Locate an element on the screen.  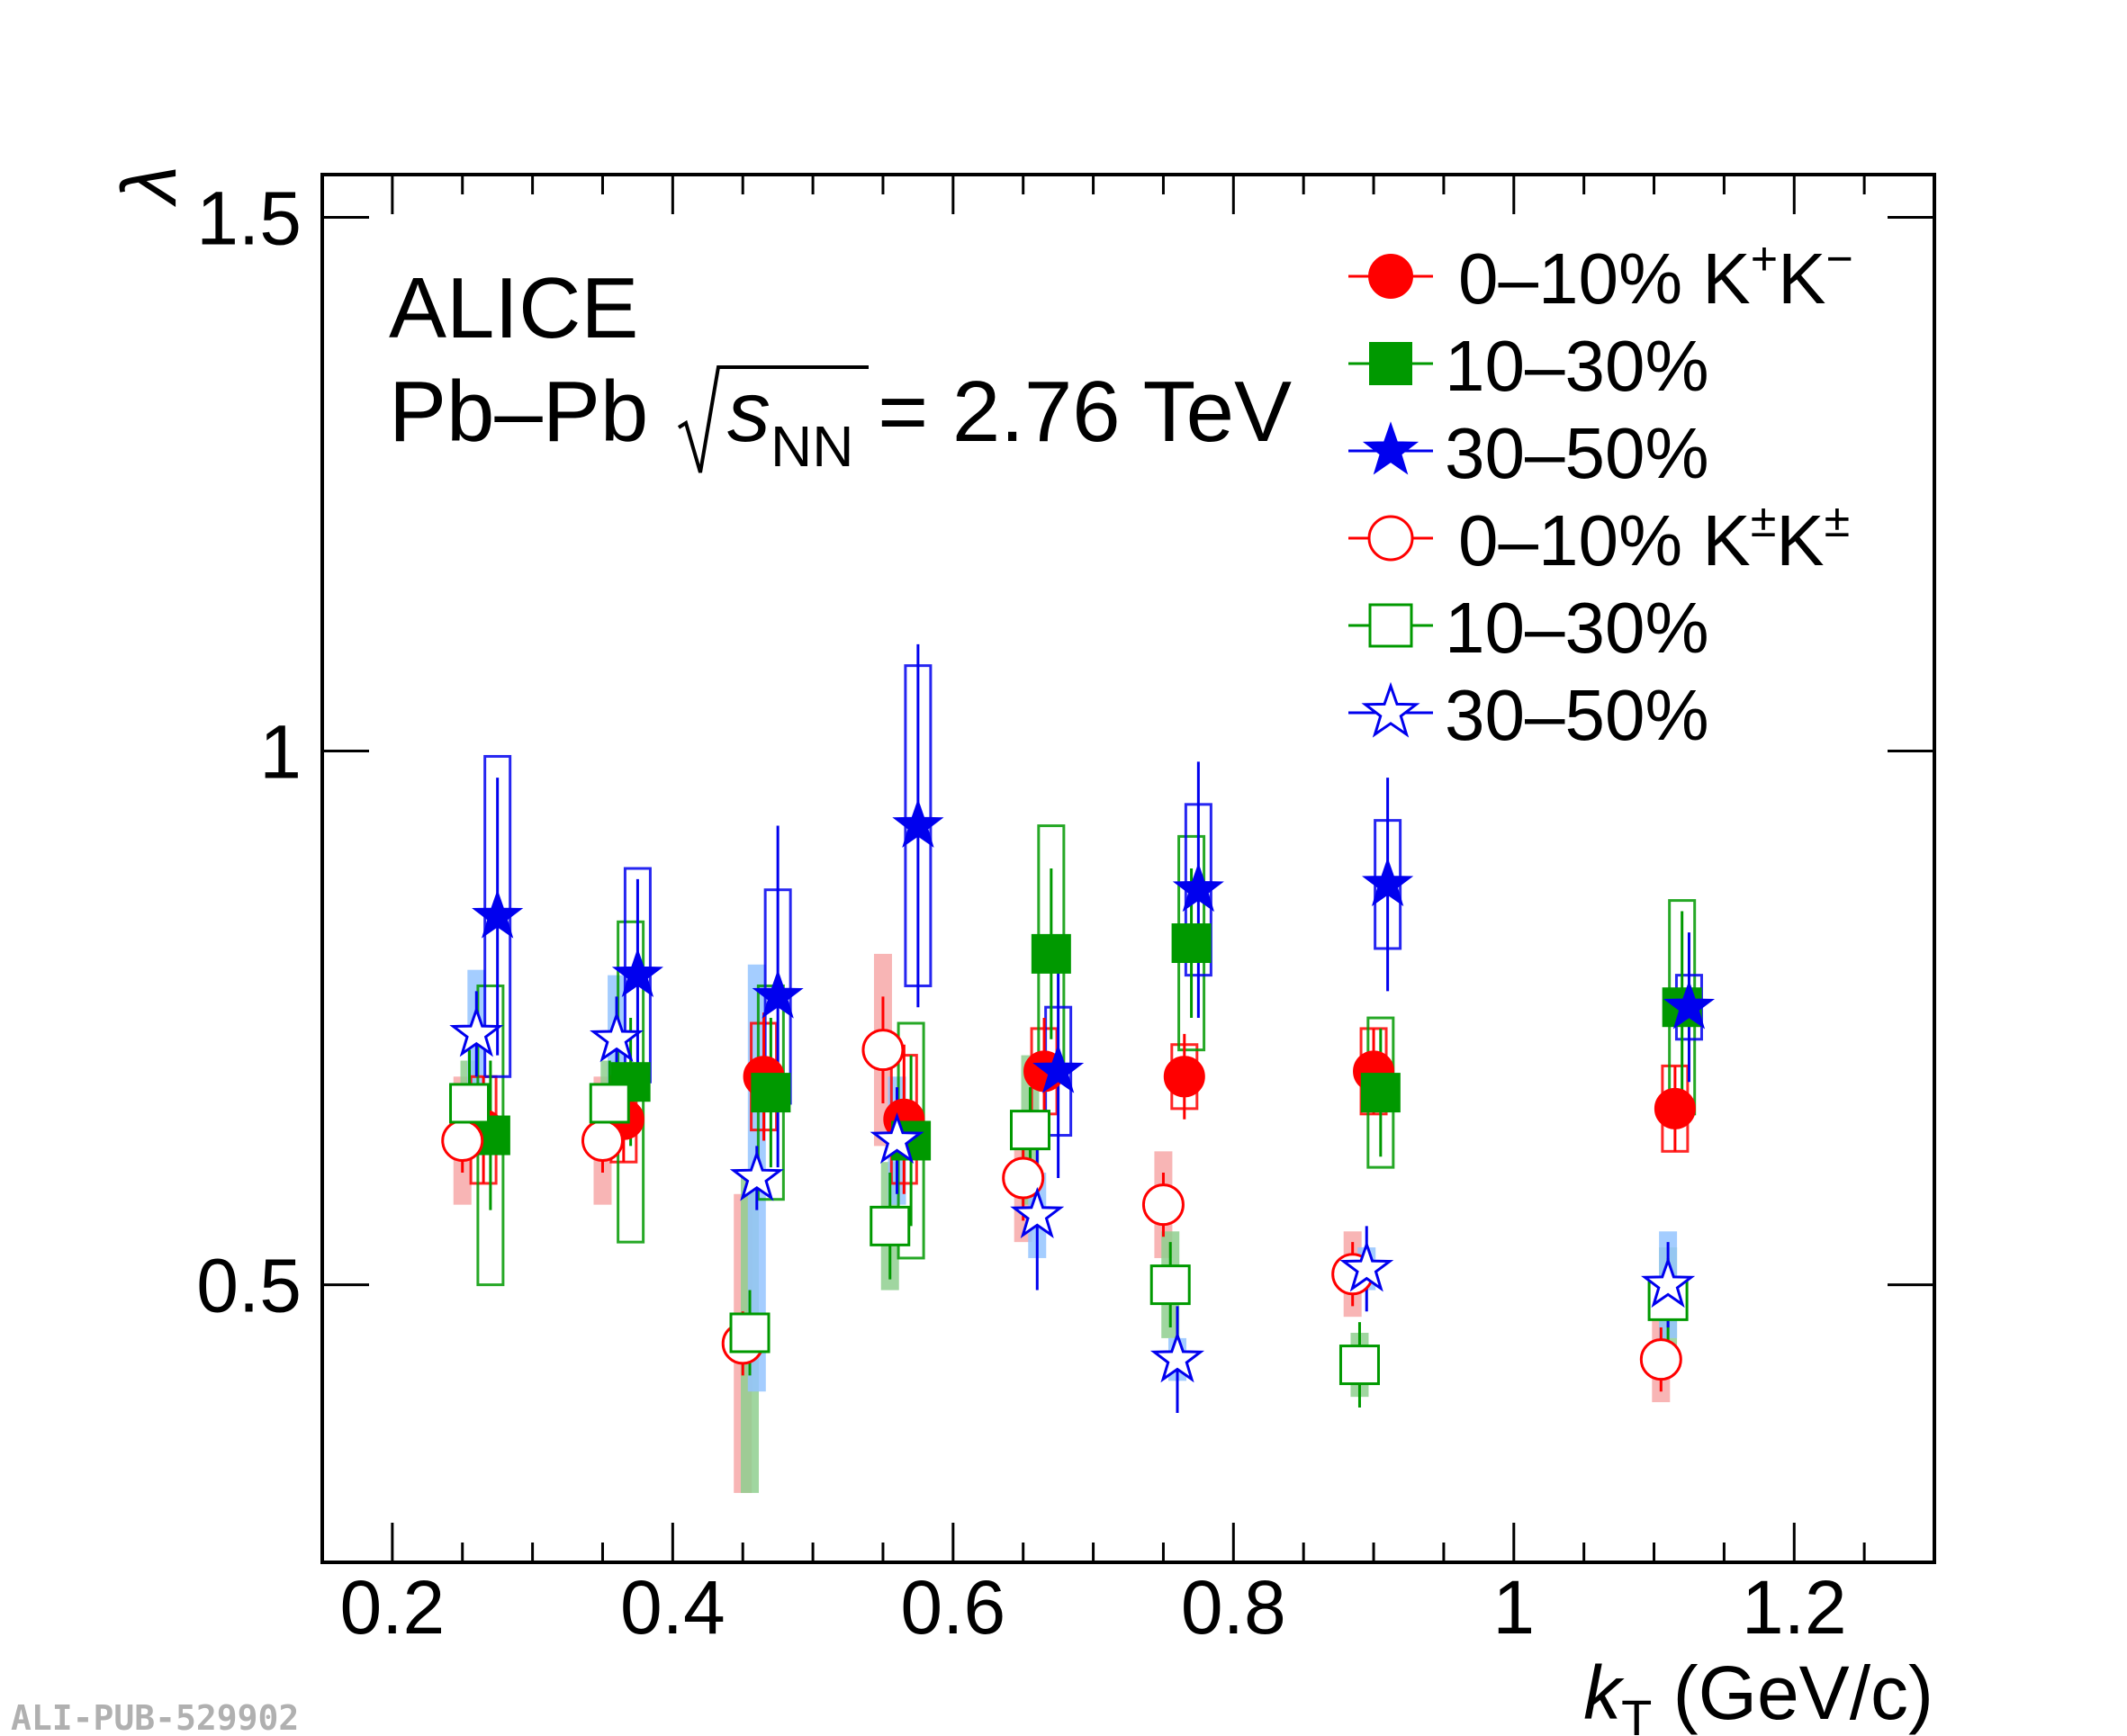
system-label-prefix: Pb–Pb is located at coordinates (518, 412).